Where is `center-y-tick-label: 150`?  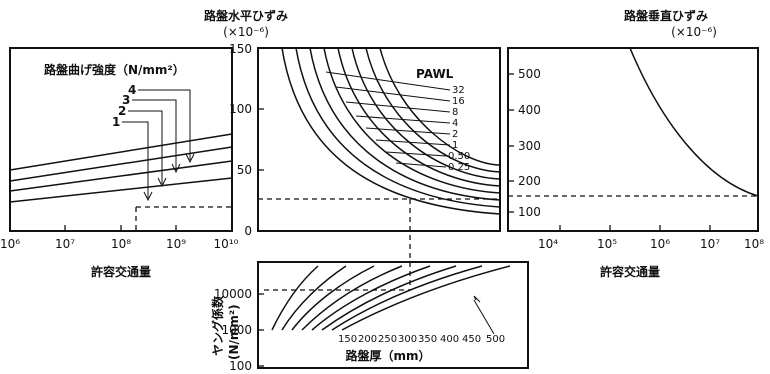 center-y-tick-label: 150 is located at coordinates (240, 49).